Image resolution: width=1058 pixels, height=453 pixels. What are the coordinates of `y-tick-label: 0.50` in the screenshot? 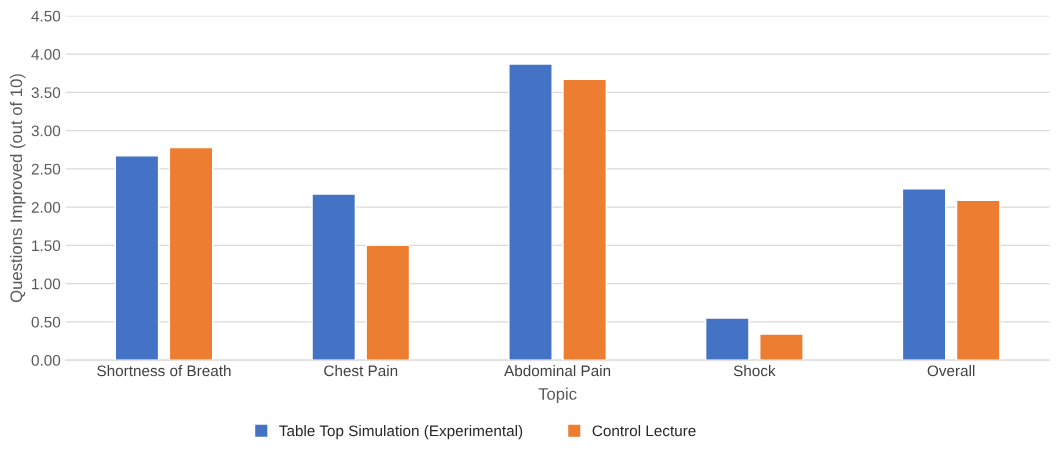 It's located at (46, 322).